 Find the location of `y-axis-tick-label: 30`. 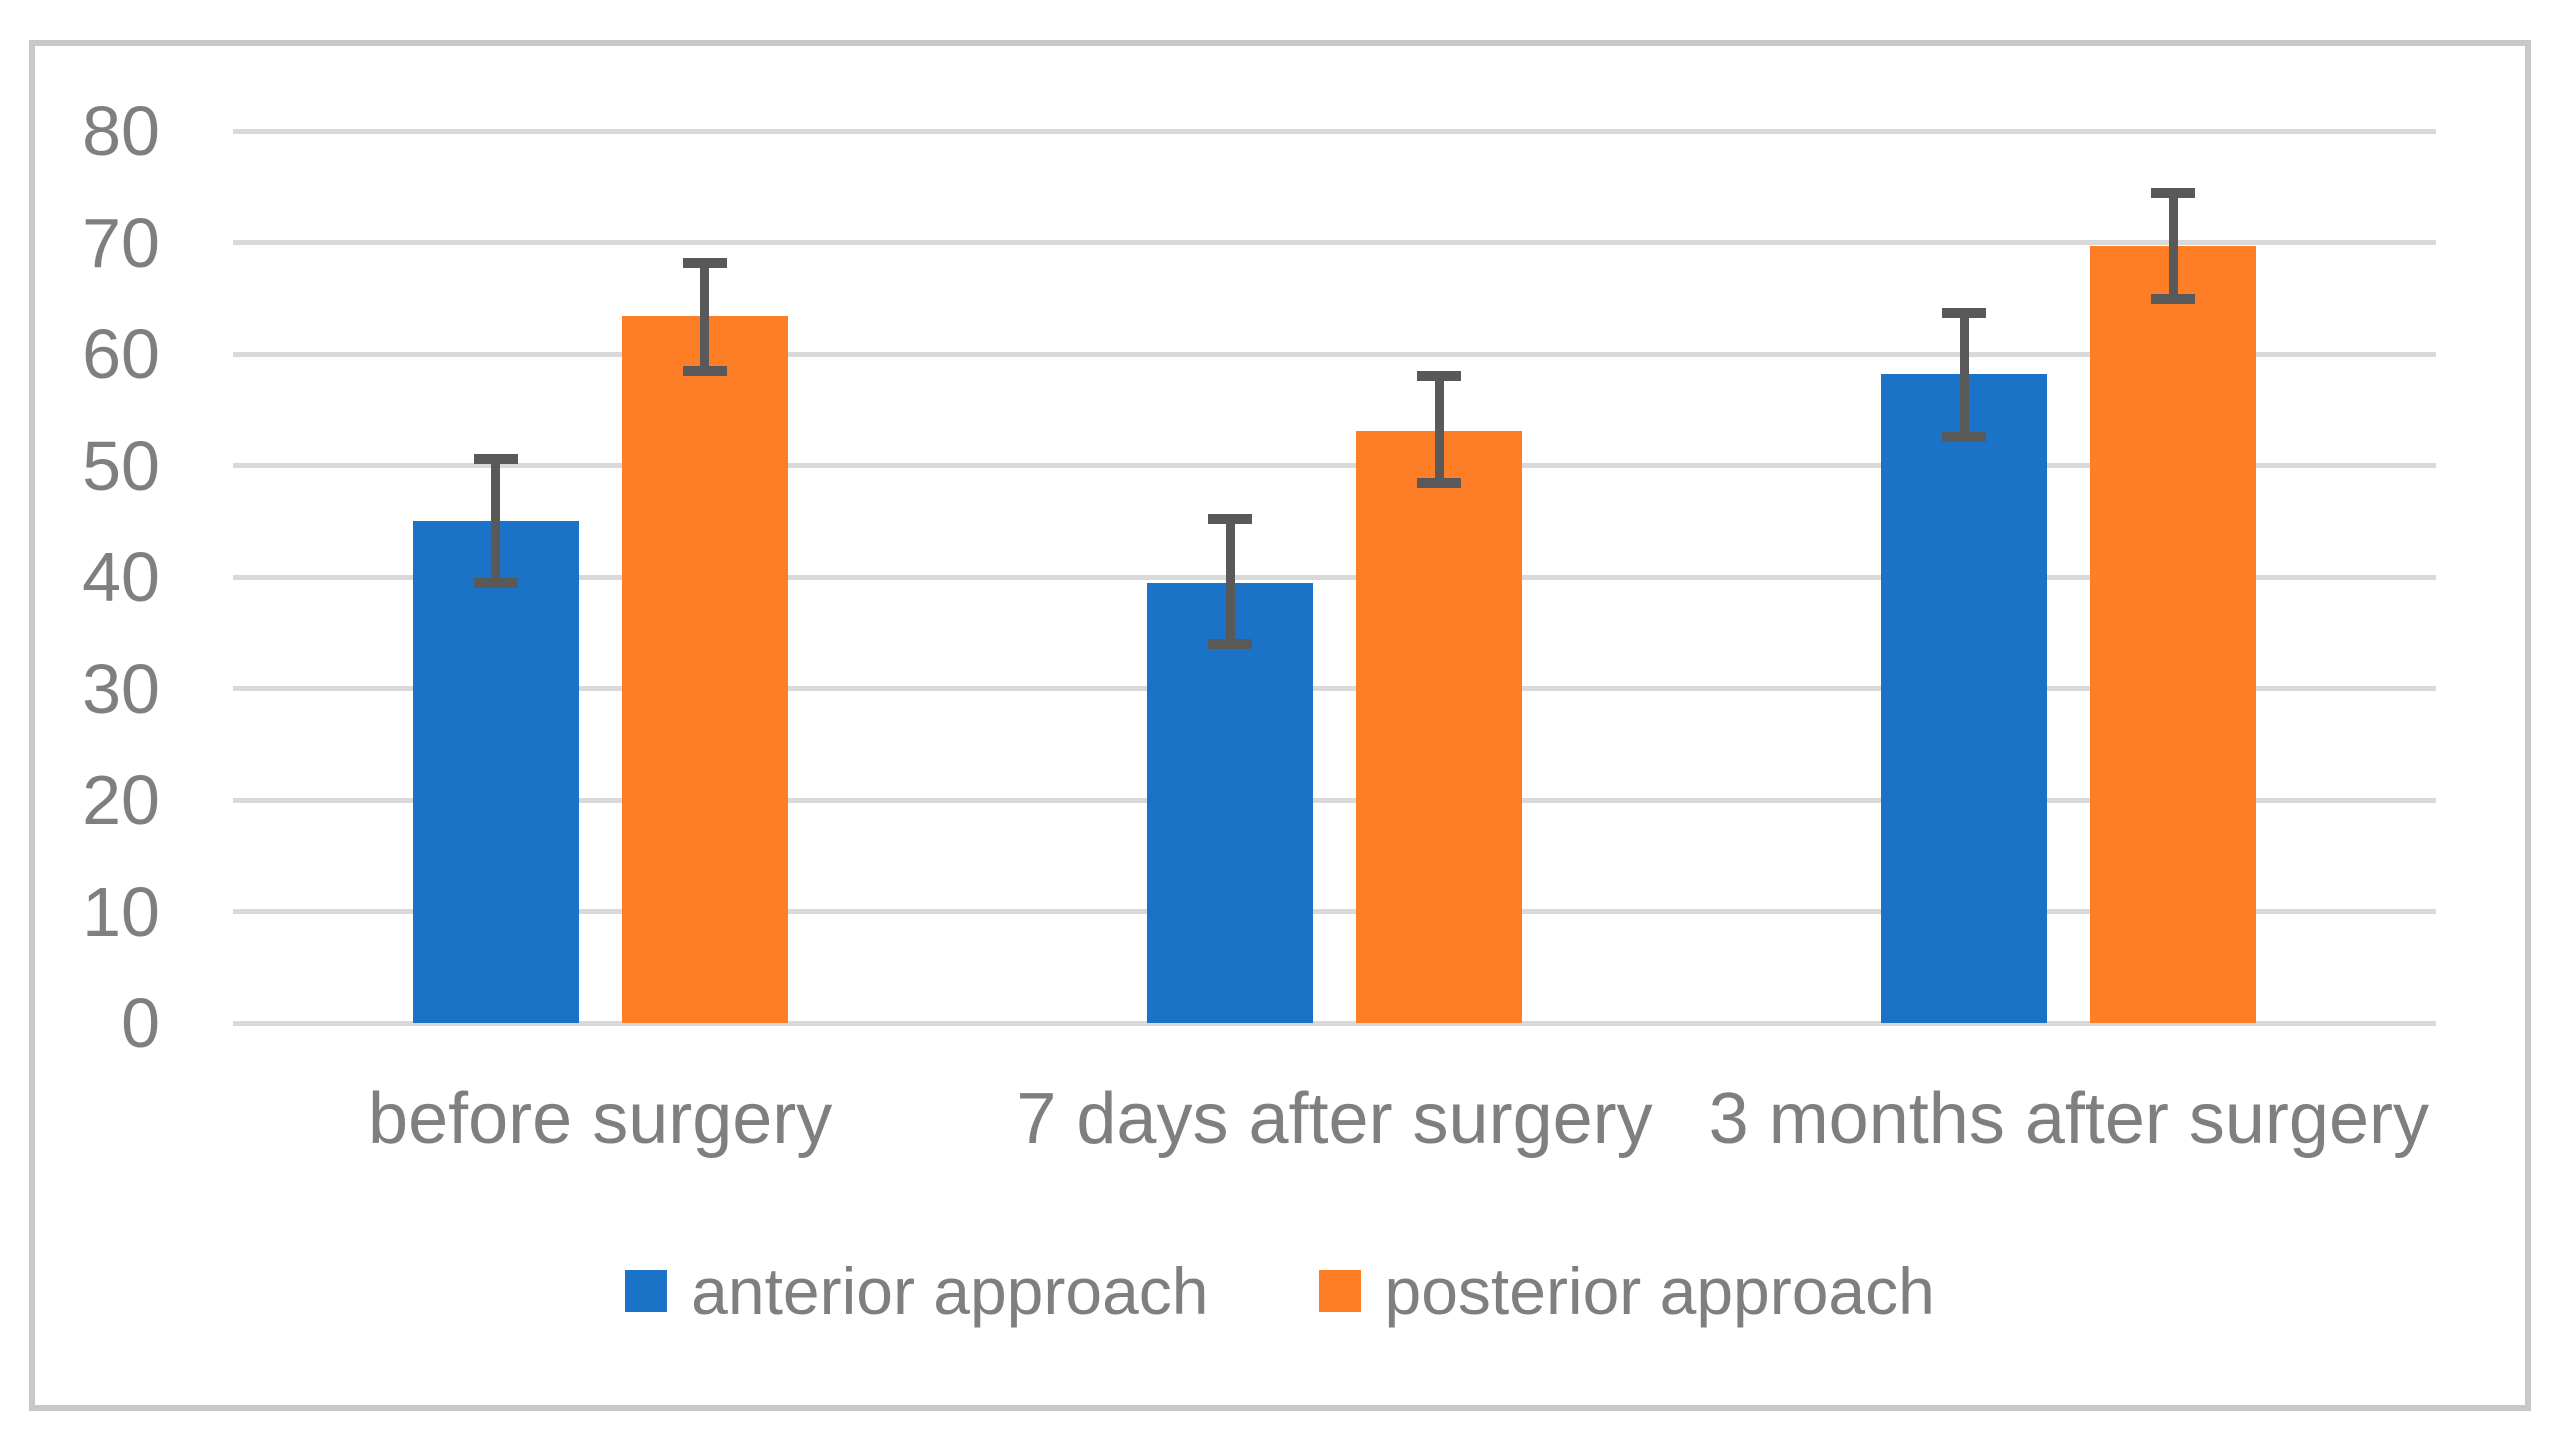

y-axis-tick-label: 30 is located at coordinates (121, 688).